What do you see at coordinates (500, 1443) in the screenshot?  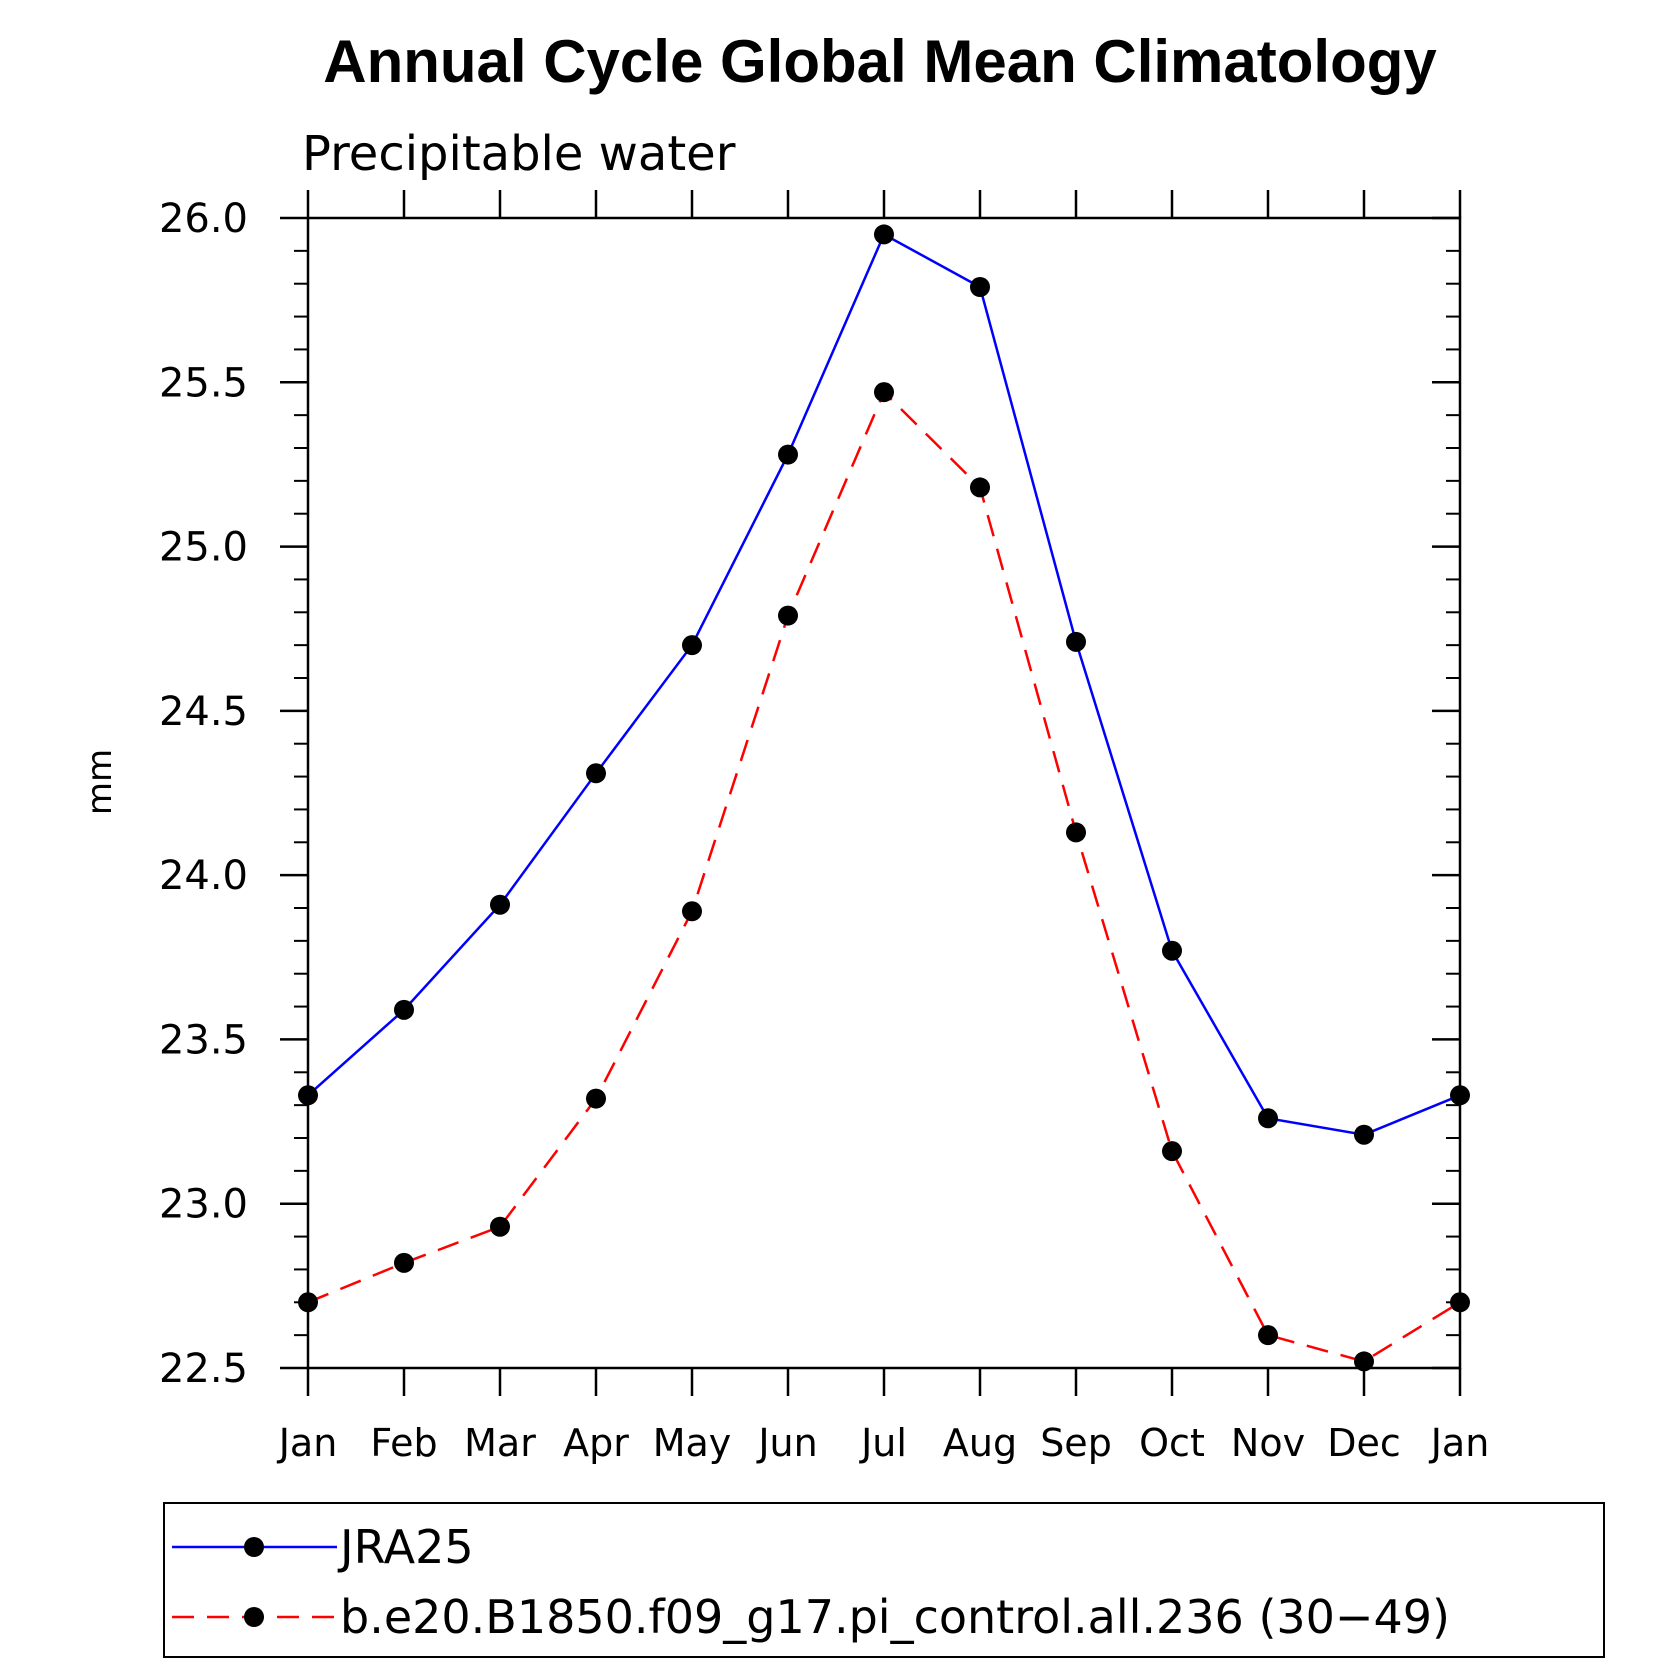 I see `x-tick-label: Mar` at bounding box center [500, 1443].